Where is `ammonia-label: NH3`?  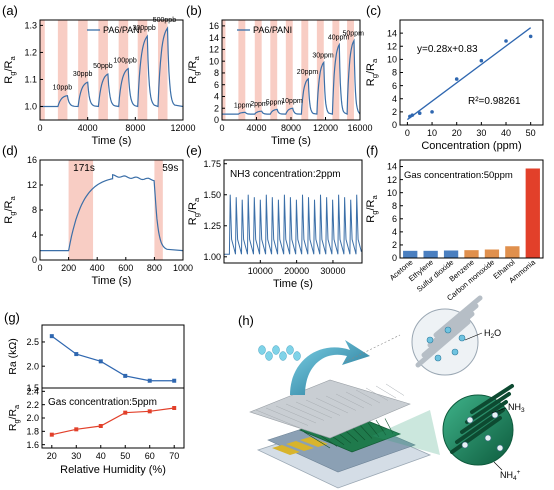 ammonia-label: NH3 is located at coordinates (516, 408).